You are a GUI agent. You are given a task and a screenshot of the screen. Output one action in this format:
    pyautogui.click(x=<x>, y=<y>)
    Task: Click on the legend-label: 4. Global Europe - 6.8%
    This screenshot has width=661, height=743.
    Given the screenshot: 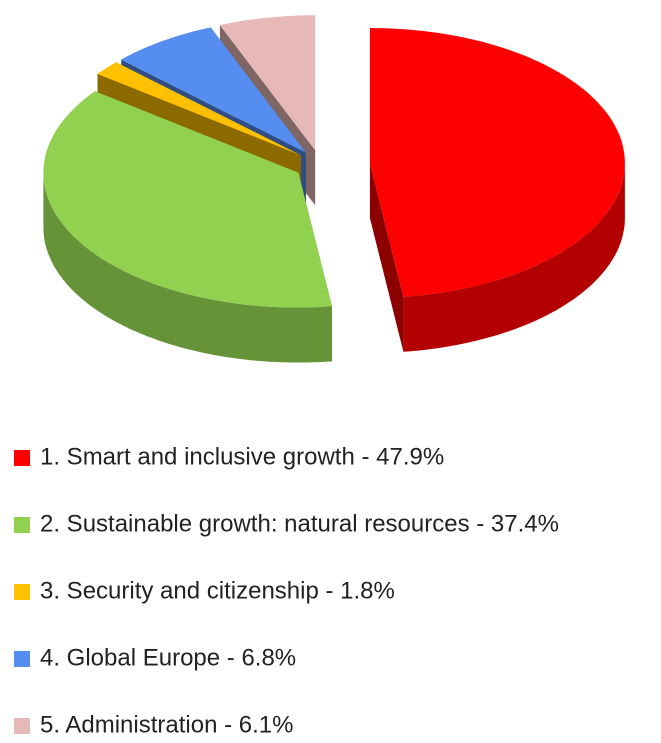 What is the action you would take?
    pyautogui.click(x=168, y=657)
    